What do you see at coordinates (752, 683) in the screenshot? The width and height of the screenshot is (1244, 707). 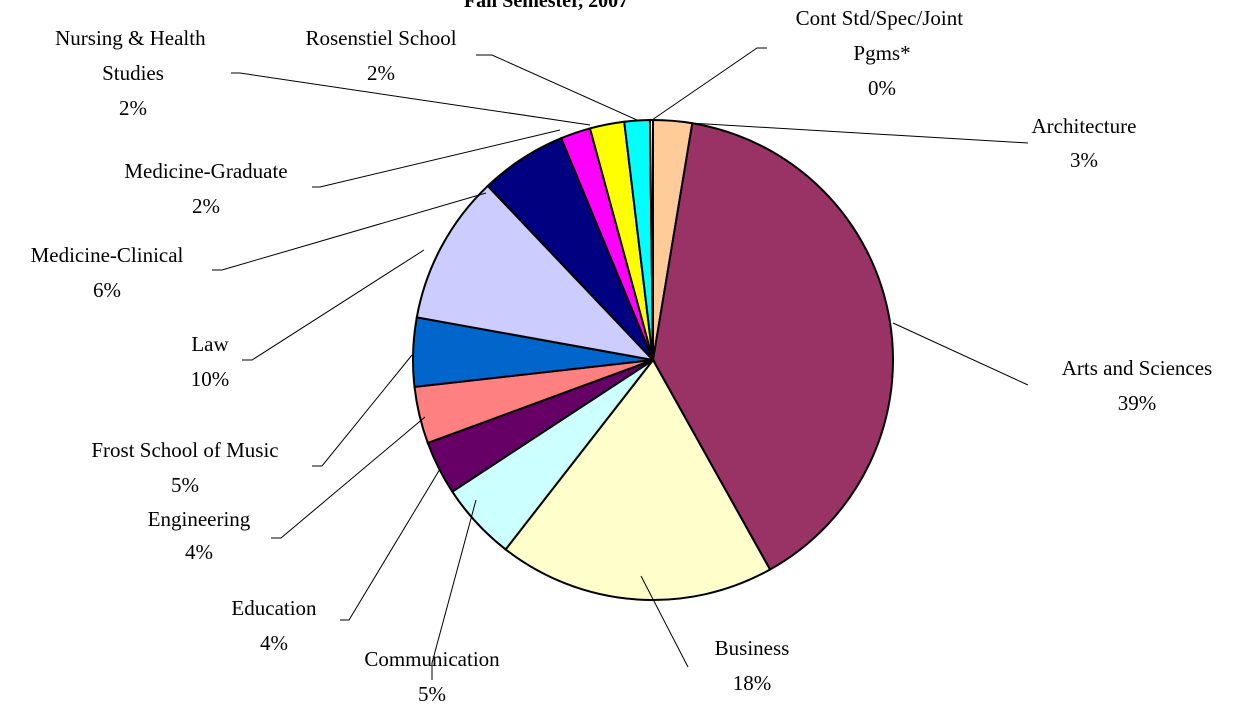 I see `value-business: 18%` at bounding box center [752, 683].